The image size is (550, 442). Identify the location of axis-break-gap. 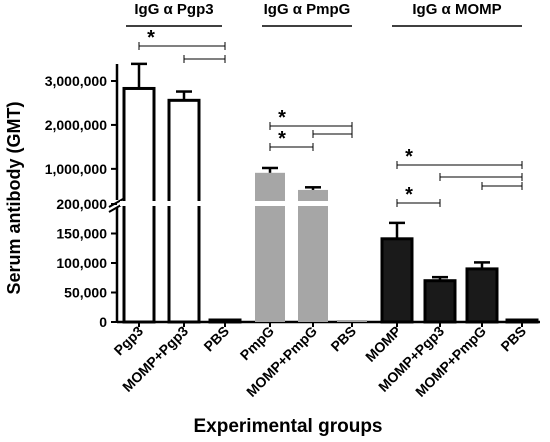
(330, 203).